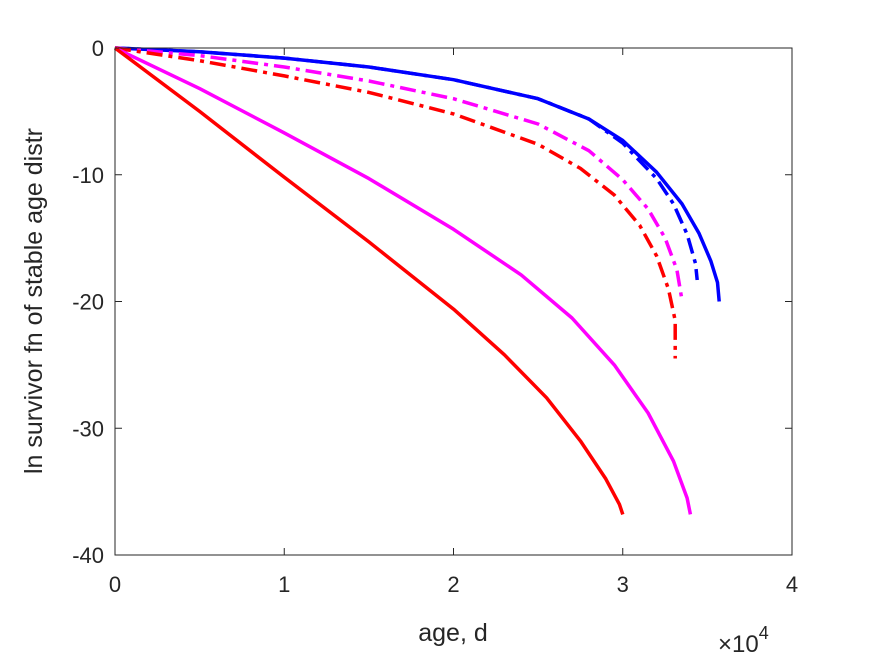  What do you see at coordinates (88, 428) in the screenshot?
I see `y-tick-label: -30` at bounding box center [88, 428].